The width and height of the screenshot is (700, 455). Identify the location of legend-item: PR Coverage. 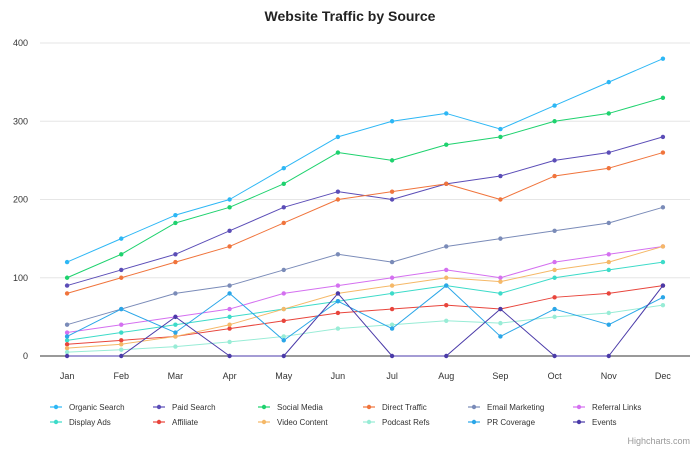
(502, 422).